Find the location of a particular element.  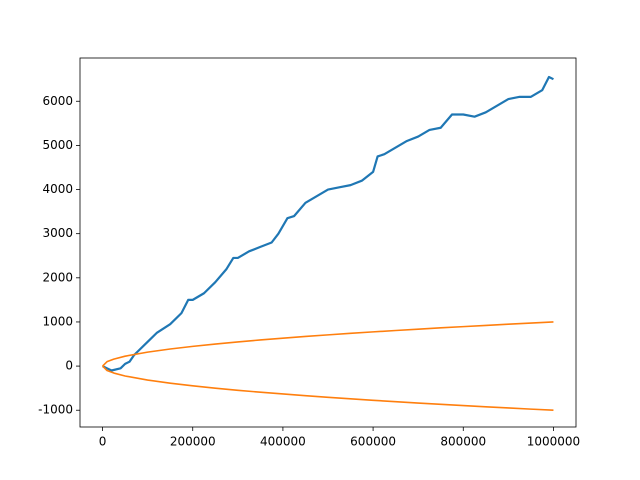

y-tick-label: 2000 is located at coordinates (57, 277).